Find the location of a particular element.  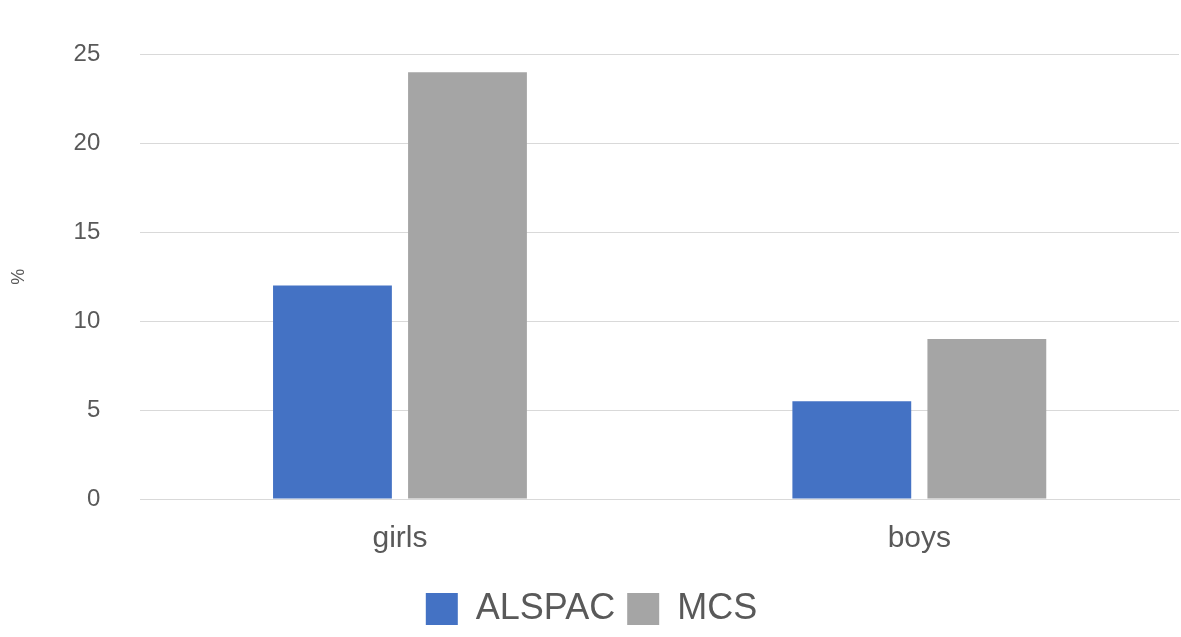

legend-label: MCS is located at coordinates (717, 606).